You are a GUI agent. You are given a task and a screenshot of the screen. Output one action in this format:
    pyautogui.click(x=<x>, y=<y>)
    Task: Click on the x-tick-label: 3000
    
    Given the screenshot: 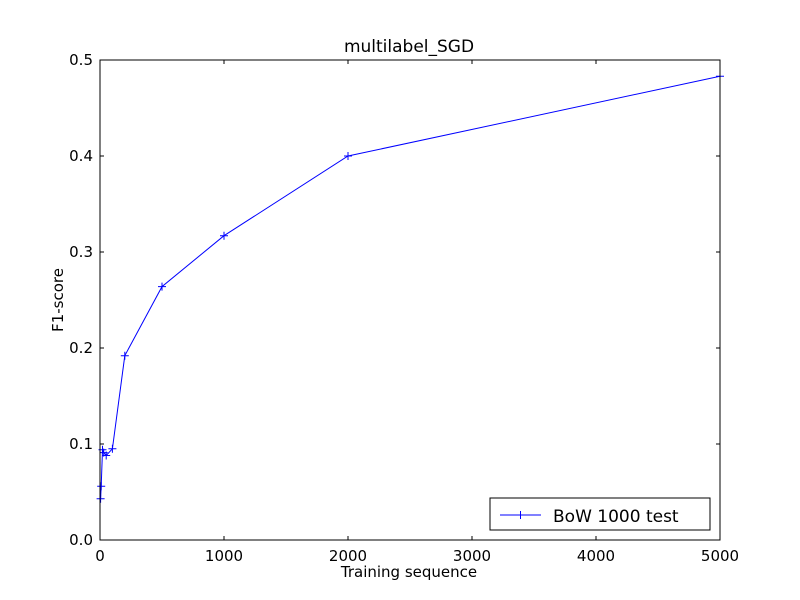 What is the action you would take?
    pyautogui.click(x=472, y=556)
    